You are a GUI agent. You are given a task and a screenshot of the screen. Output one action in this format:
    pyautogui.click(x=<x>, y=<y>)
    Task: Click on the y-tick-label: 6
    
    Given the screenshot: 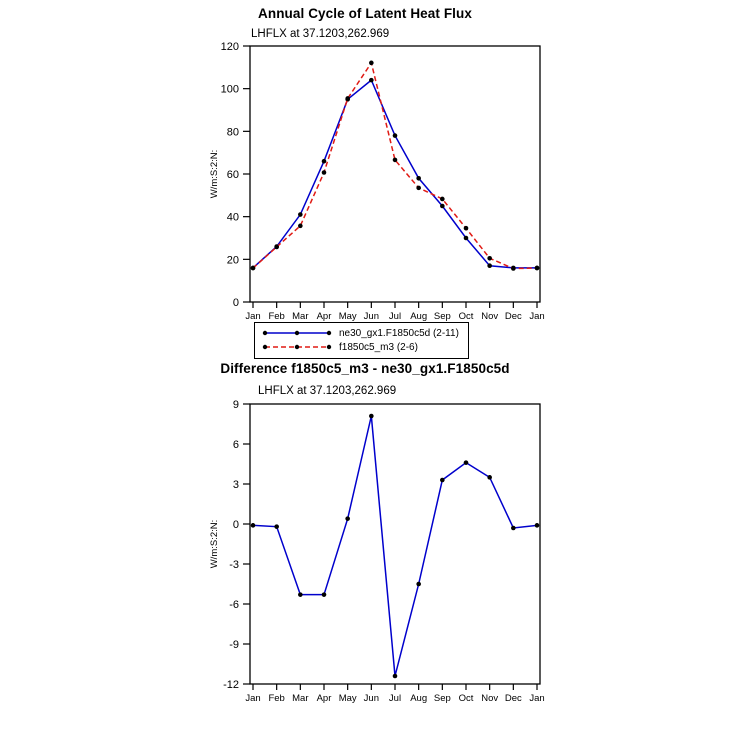 What is the action you would take?
    pyautogui.click(x=236, y=445)
    